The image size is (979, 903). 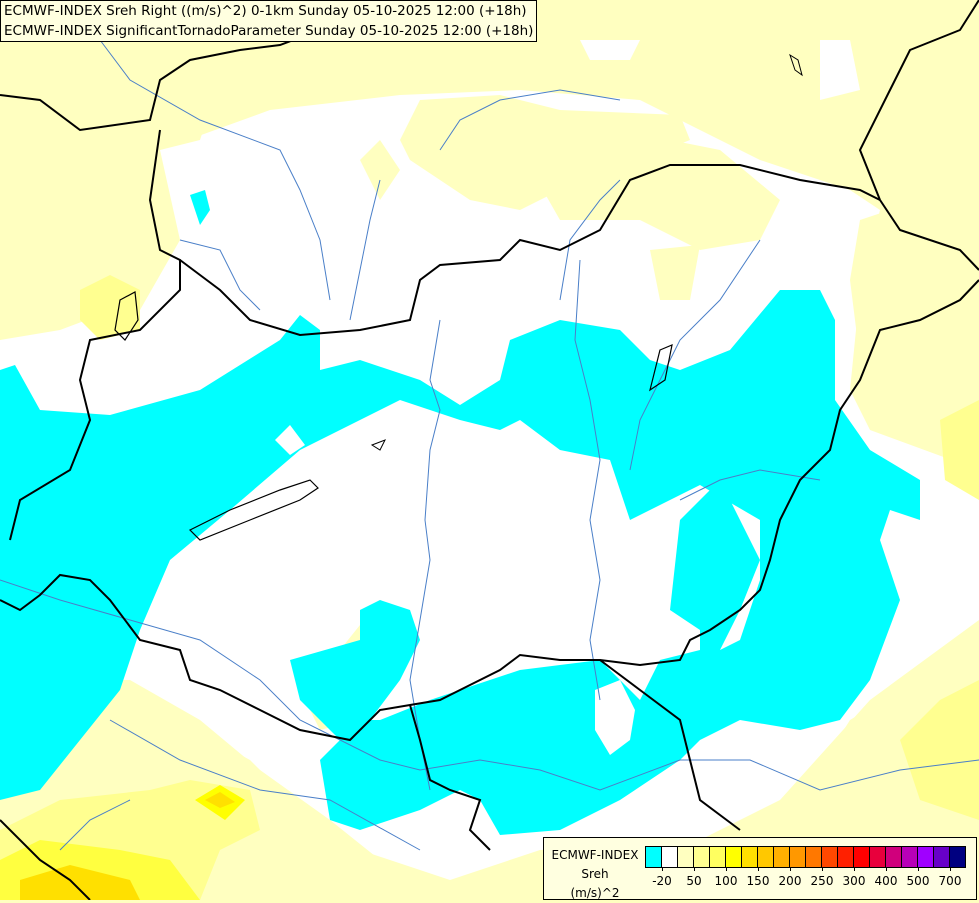 I want to click on legend-tick-label: 250, so click(x=822, y=881).